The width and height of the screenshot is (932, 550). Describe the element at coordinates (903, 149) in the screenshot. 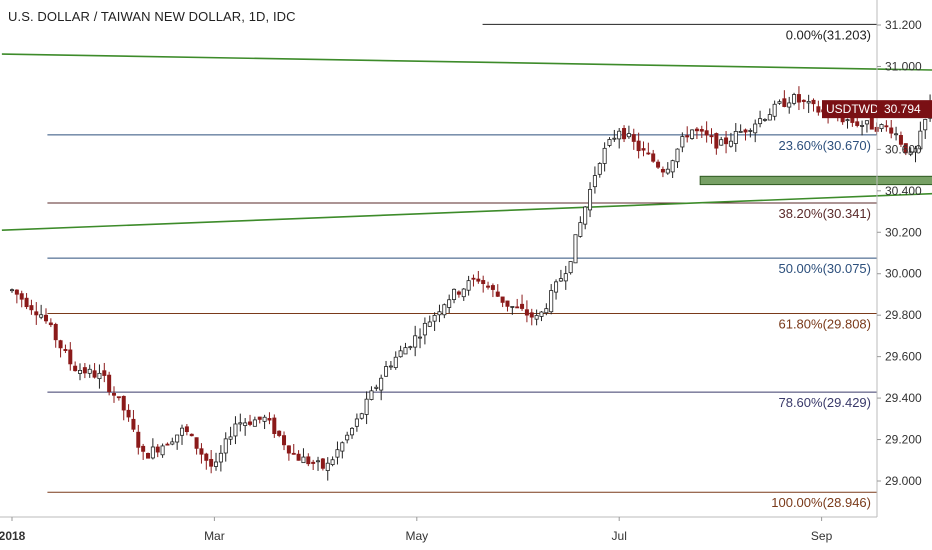

I see `price-tick-label: 30.600` at that location.